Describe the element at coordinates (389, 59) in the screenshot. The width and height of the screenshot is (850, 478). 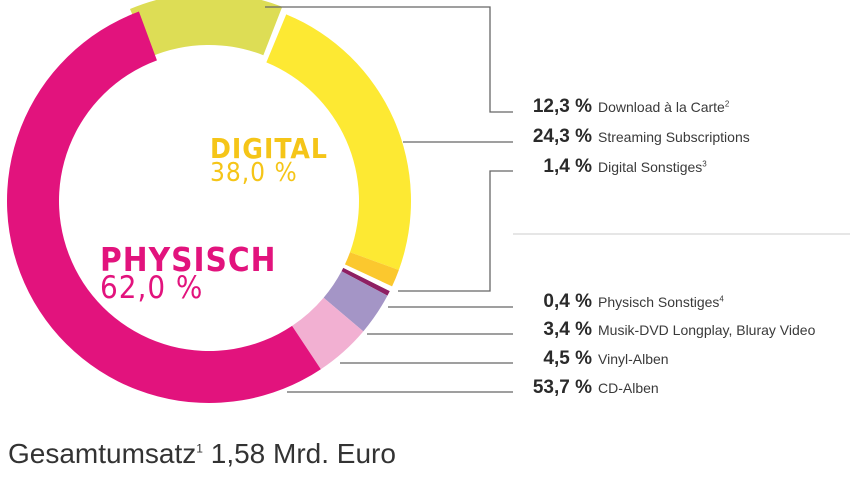
I see `connector-download` at that location.